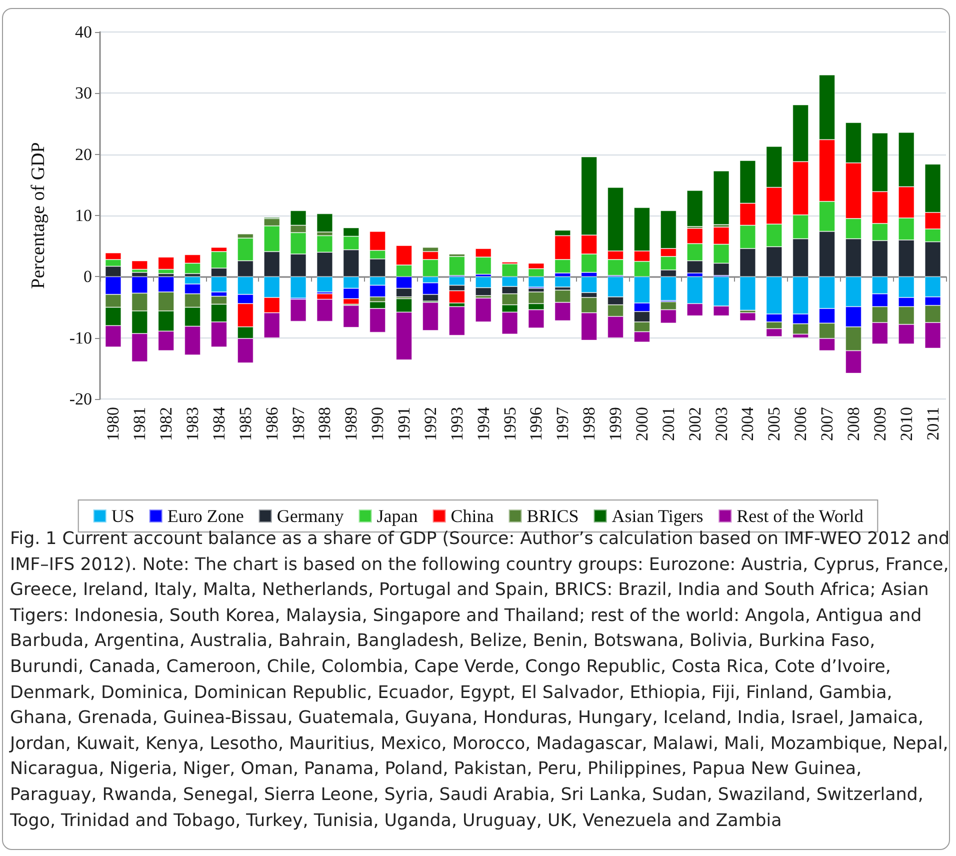  What do you see at coordinates (397, 516) in the screenshot?
I see `legend-label: Japan` at bounding box center [397, 516].